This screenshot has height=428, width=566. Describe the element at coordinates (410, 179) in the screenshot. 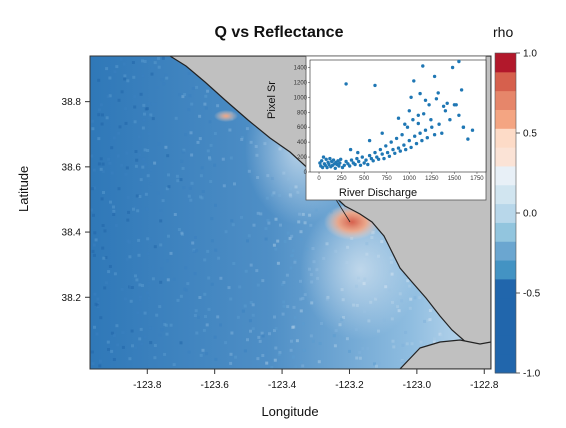

I see `inset-x-tick-label: 1000` at that location.